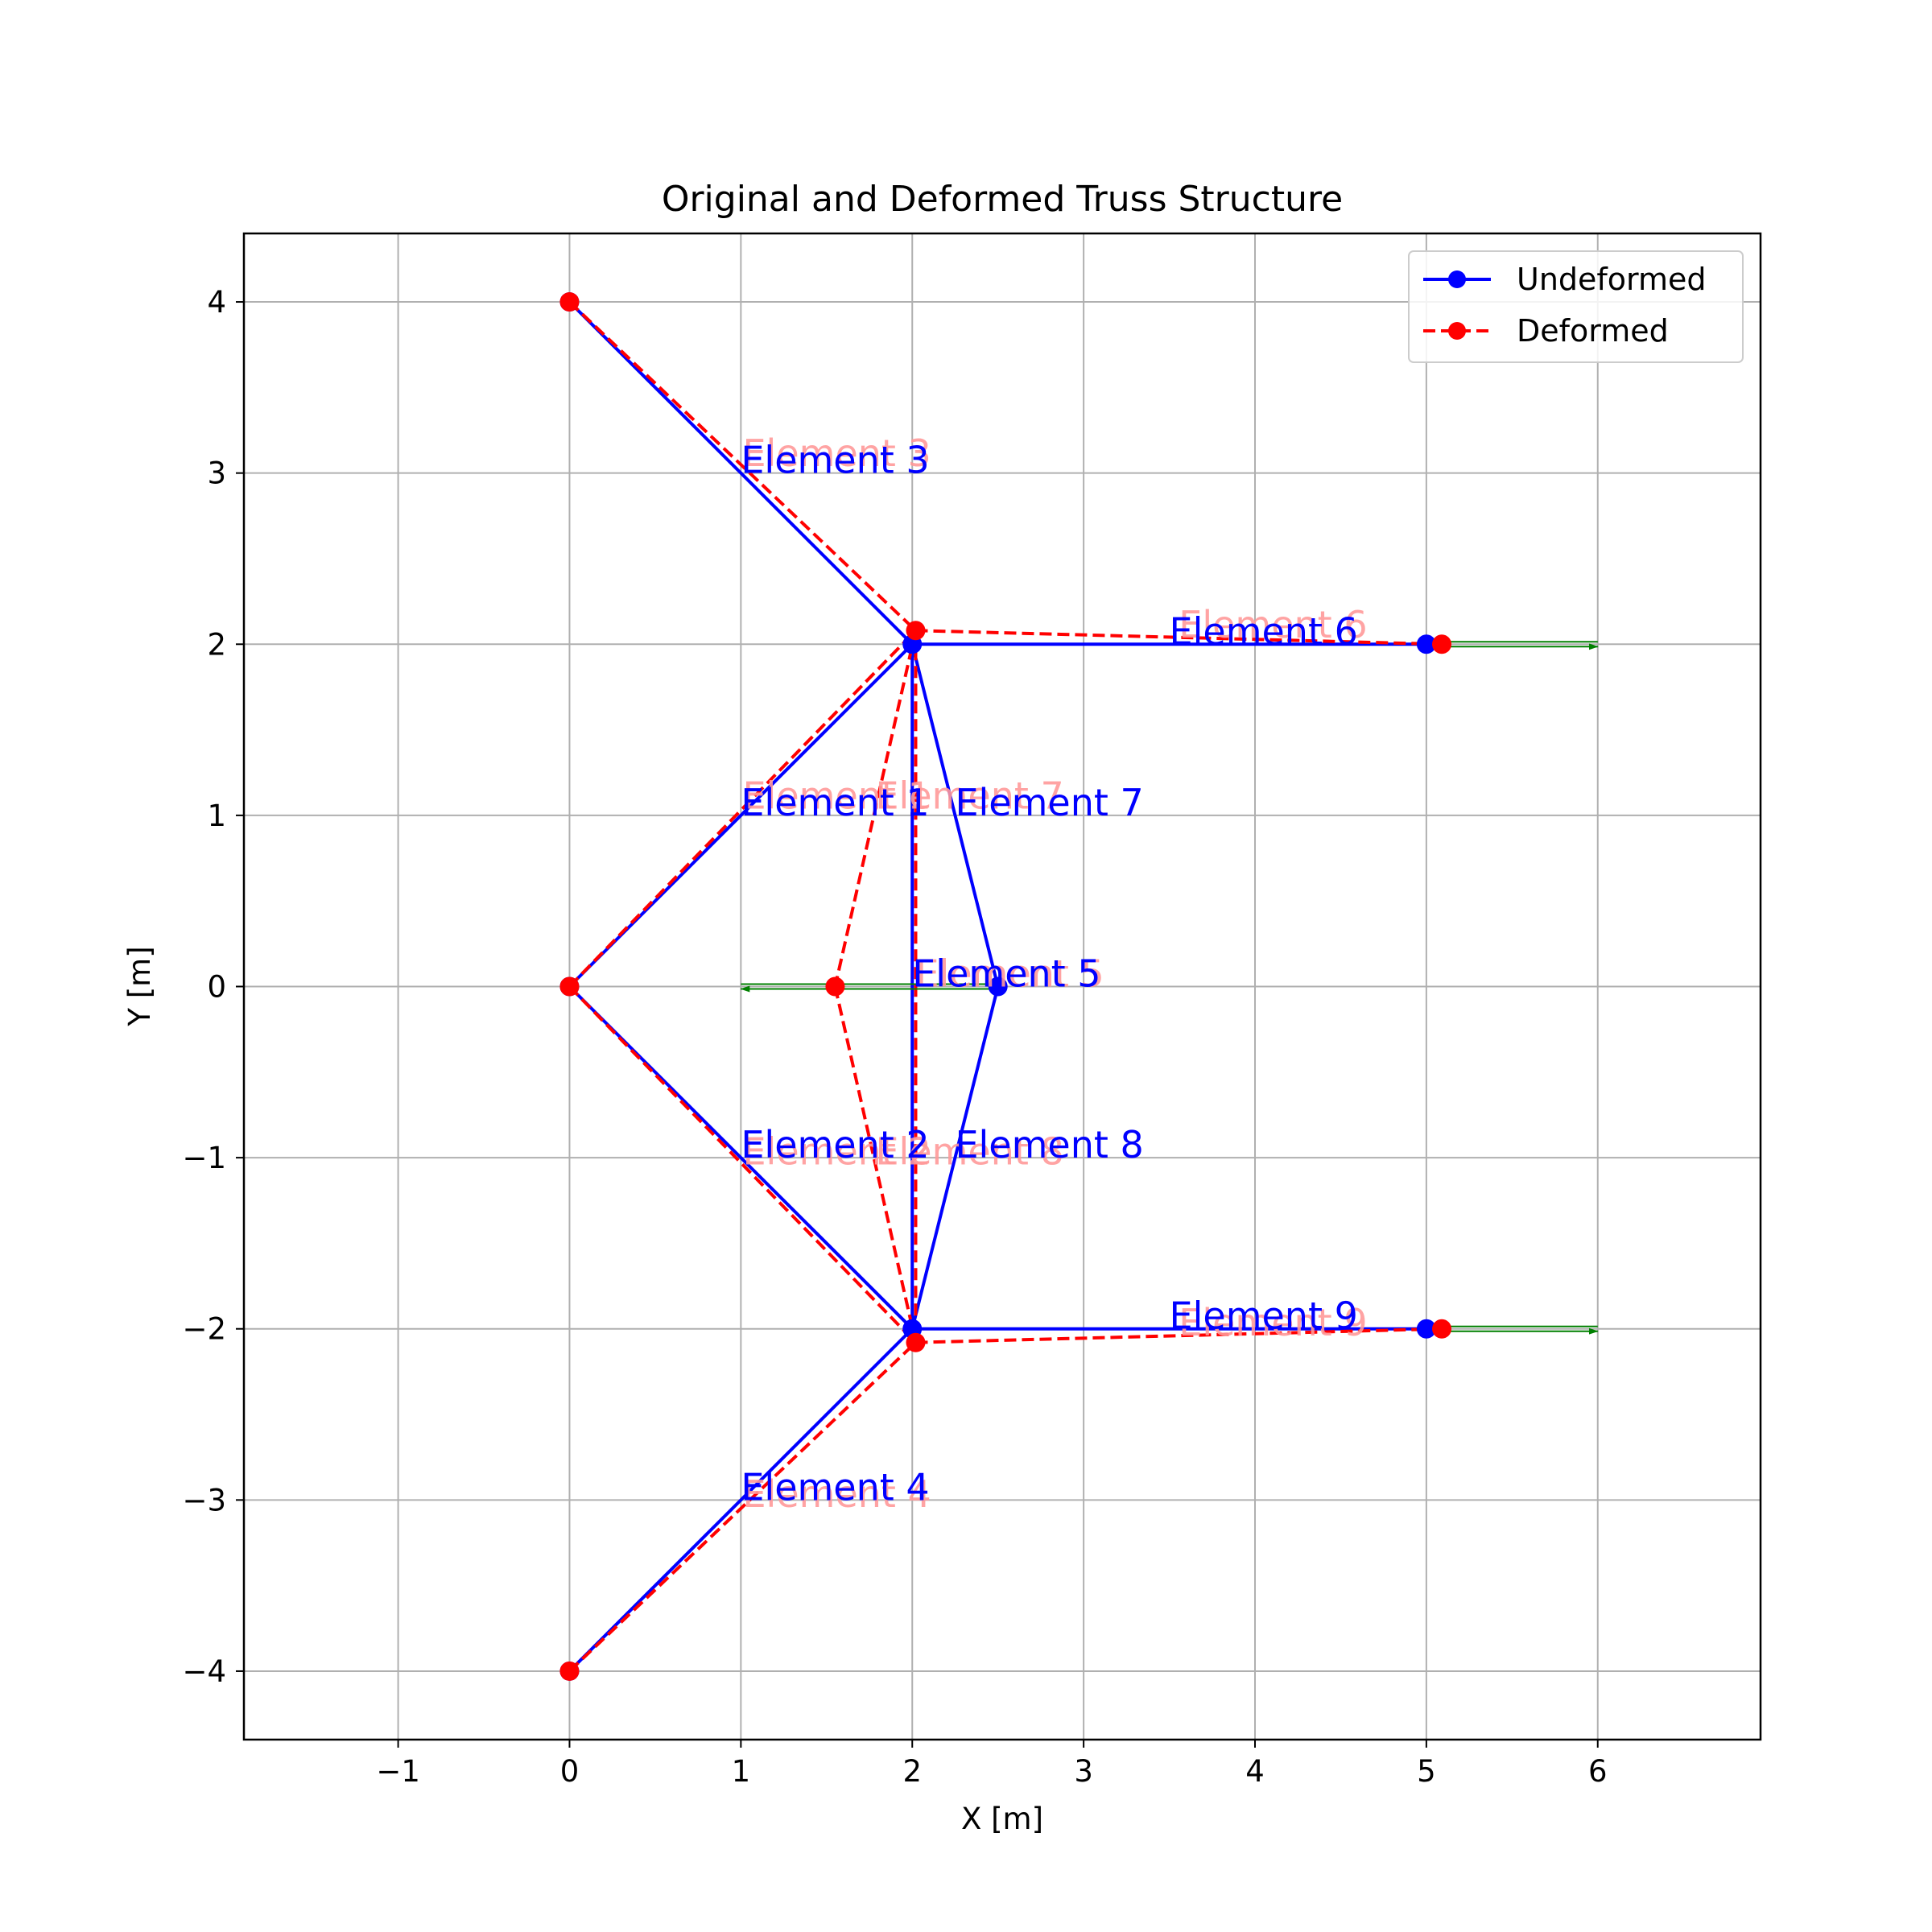  I want to click on y-tick-label: −2, so click(204, 1329).